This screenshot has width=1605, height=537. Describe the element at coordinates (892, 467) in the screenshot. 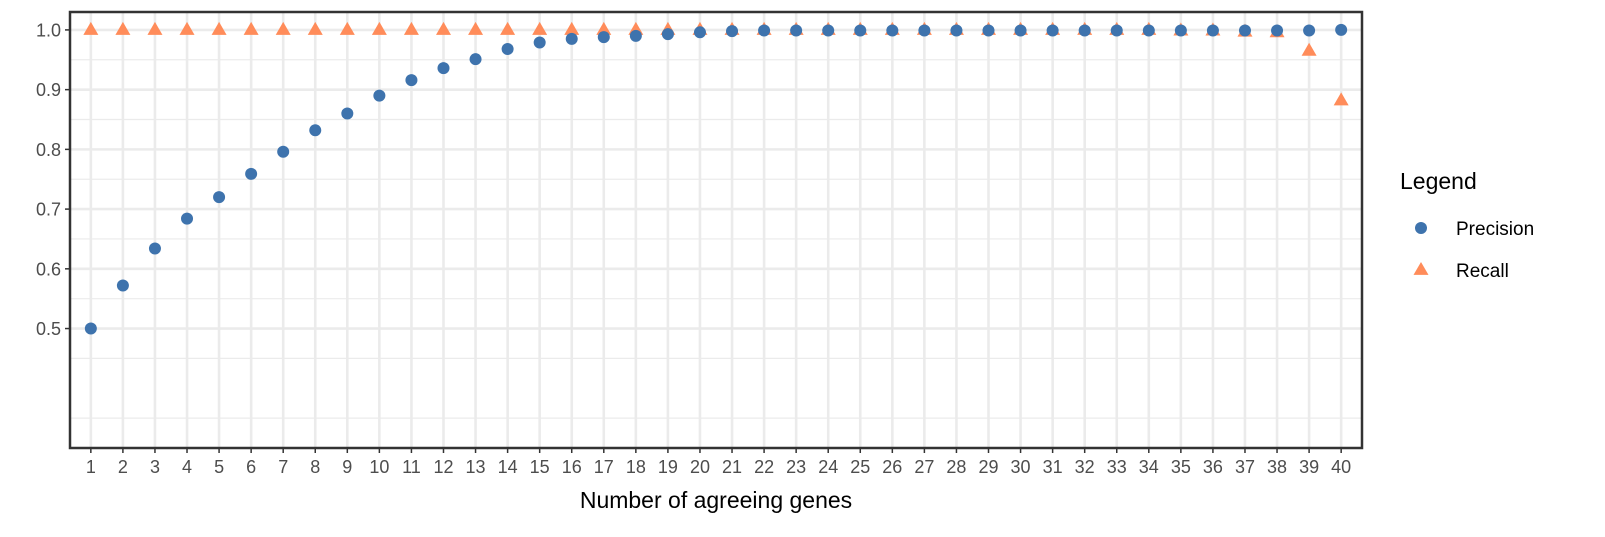

I see `x-tick-label: 26` at that location.